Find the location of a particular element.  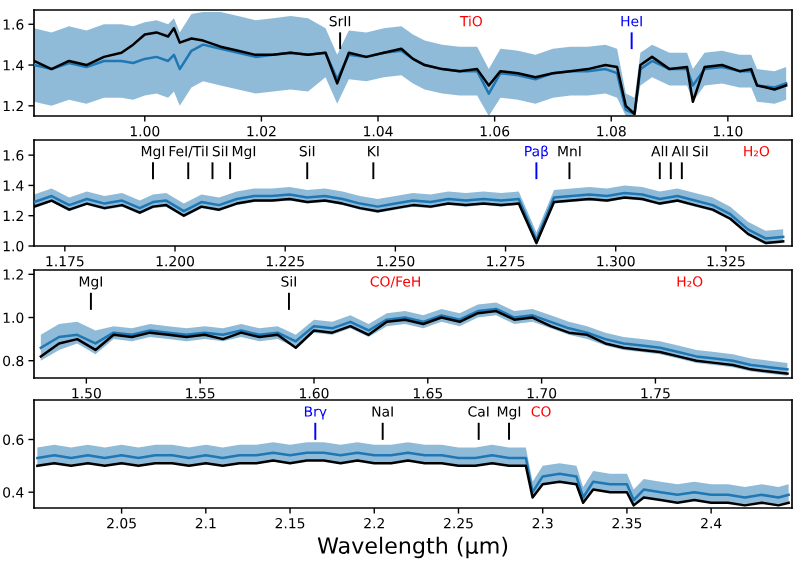

line-series is located at coordinates (413, 476).